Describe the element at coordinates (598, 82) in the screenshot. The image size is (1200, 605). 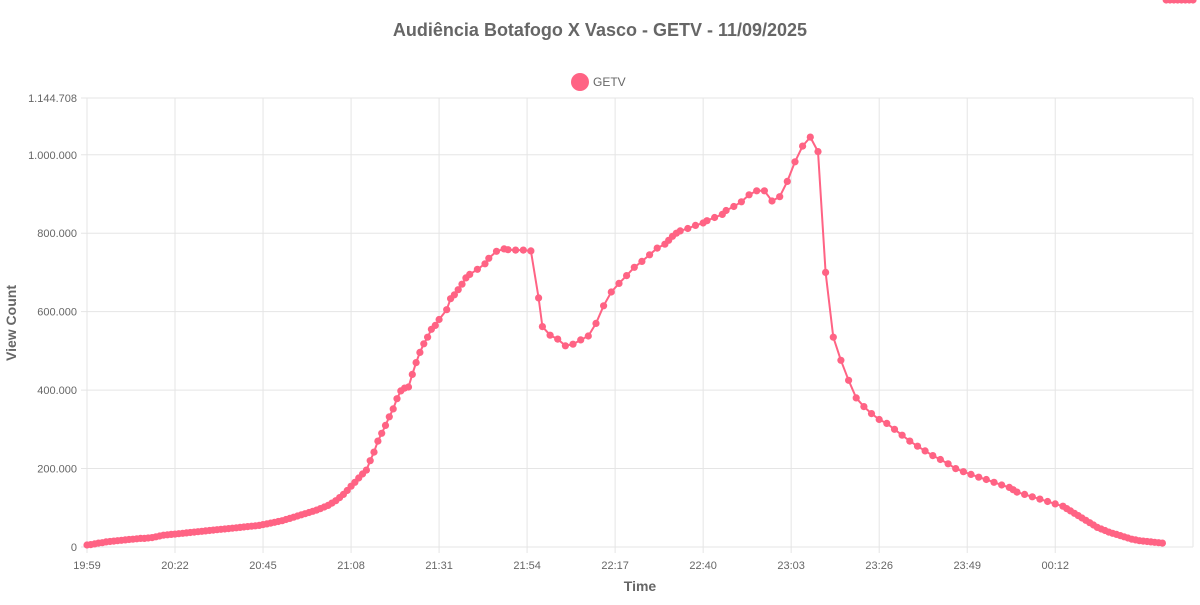
I see `legend: GETV` at that location.